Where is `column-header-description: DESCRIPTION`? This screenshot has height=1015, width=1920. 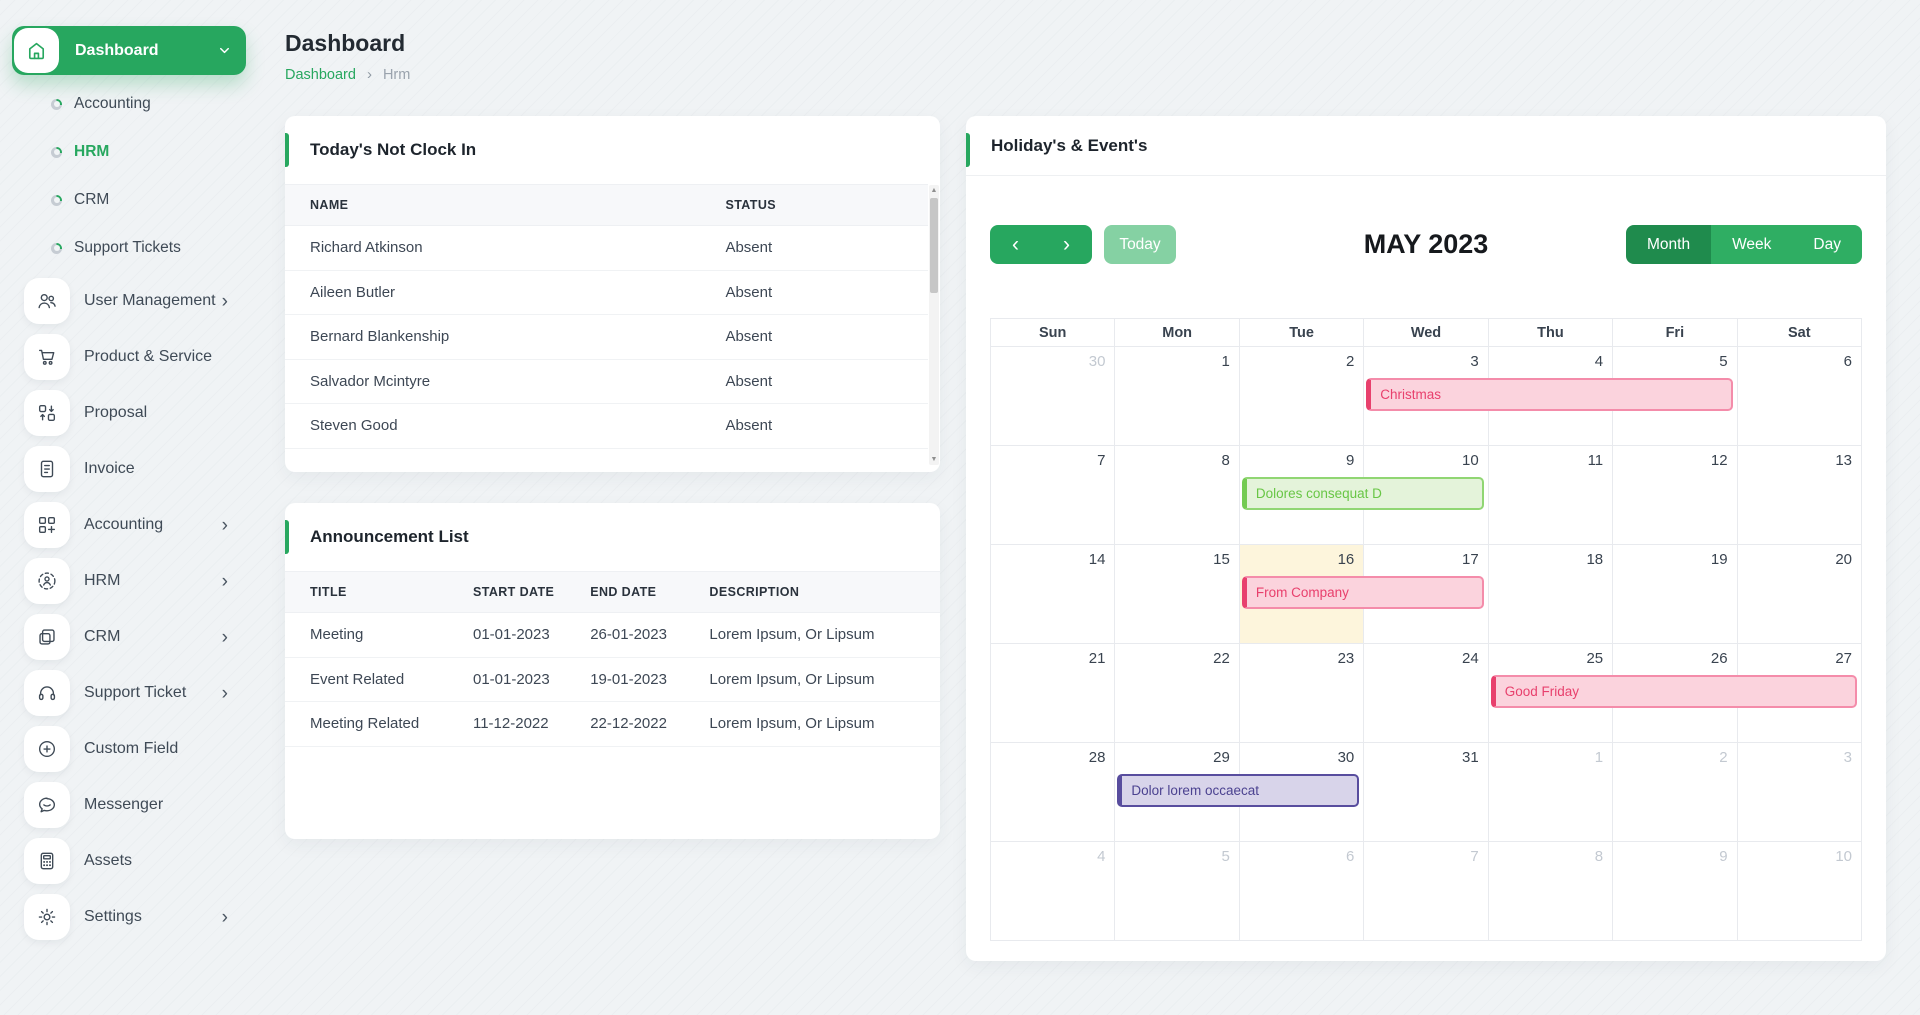 column-header-description: DESCRIPTION is located at coordinates (824, 592).